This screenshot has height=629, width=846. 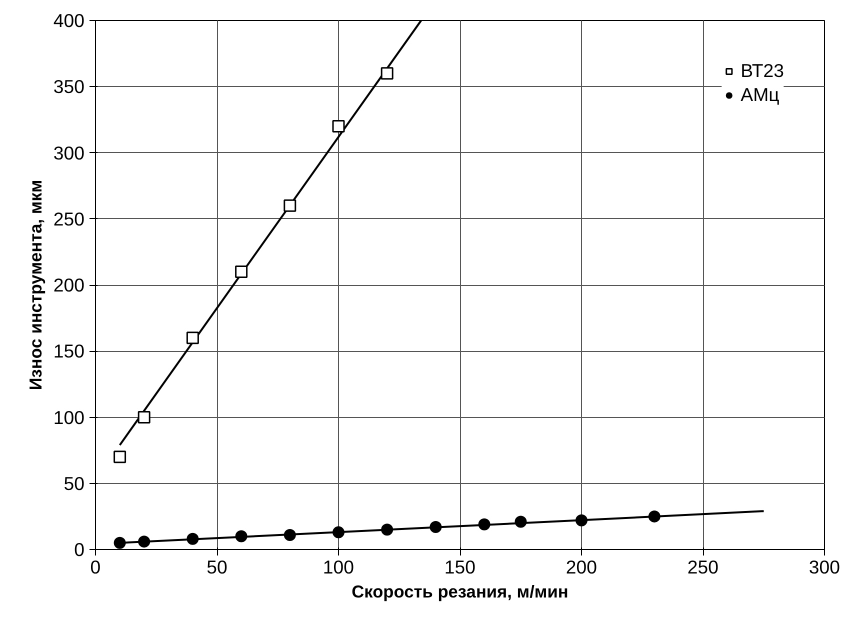 I want to click on y-tick-label: 200, so click(x=69, y=285).